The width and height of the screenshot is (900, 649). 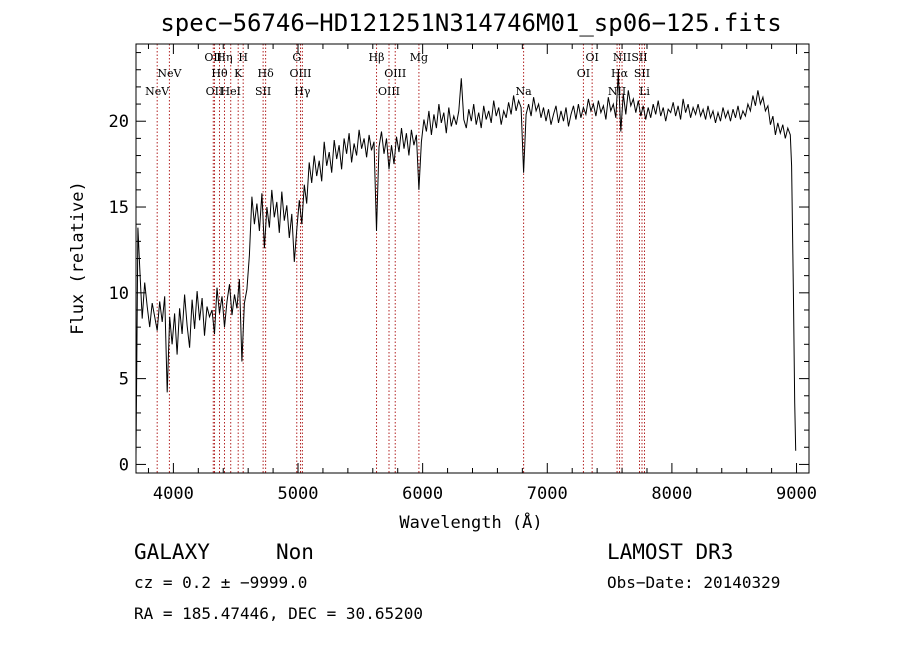 I want to click on survey-name: LAMOST DR3, so click(x=670, y=552).